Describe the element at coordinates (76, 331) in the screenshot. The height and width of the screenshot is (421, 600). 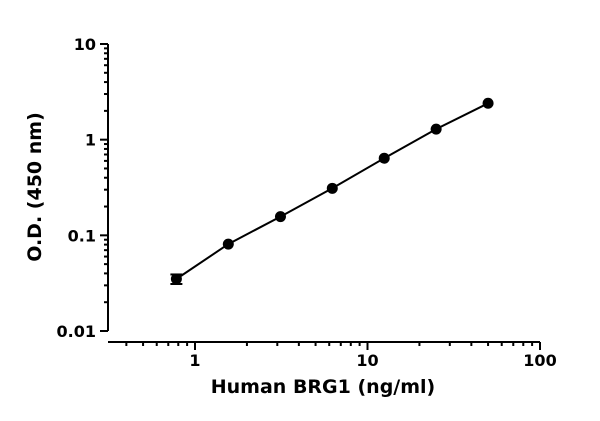
I see `y-tick-label: 0.01` at that location.